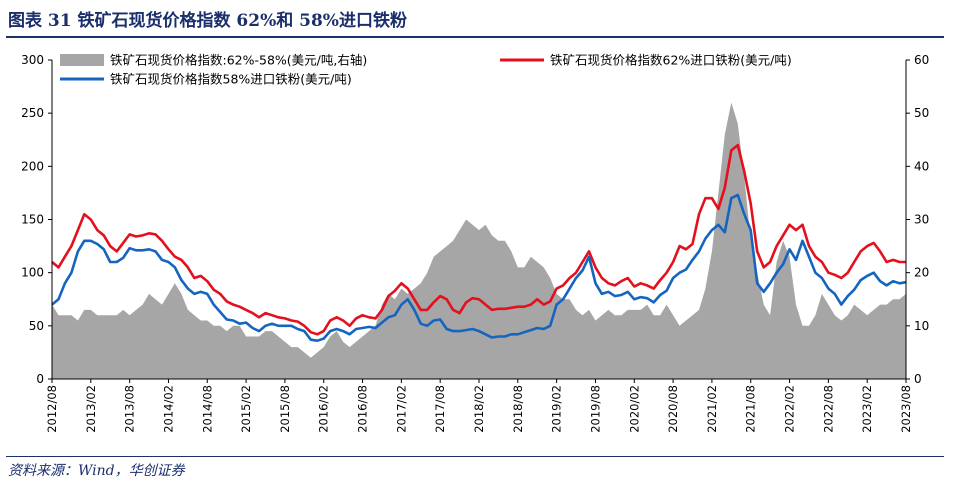 This screenshot has width=953, height=486. I want to click on y-left-tick-label: 300, so click(32, 60).